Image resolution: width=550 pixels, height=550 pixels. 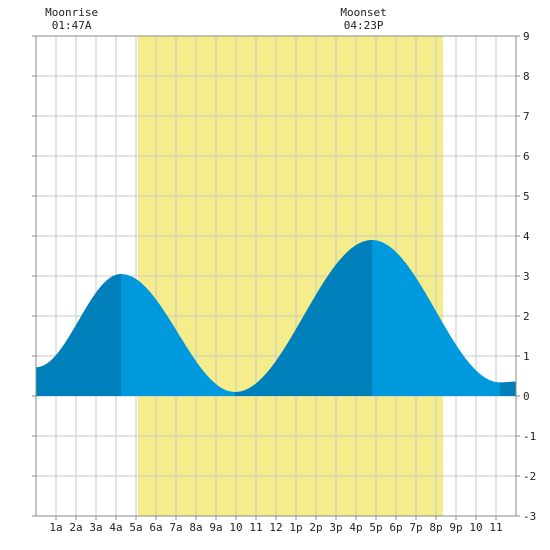 What do you see at coordinates (195, 527) in the screenshot?
I see `x-tick-label: 8a` at bounding box center [195, 527].